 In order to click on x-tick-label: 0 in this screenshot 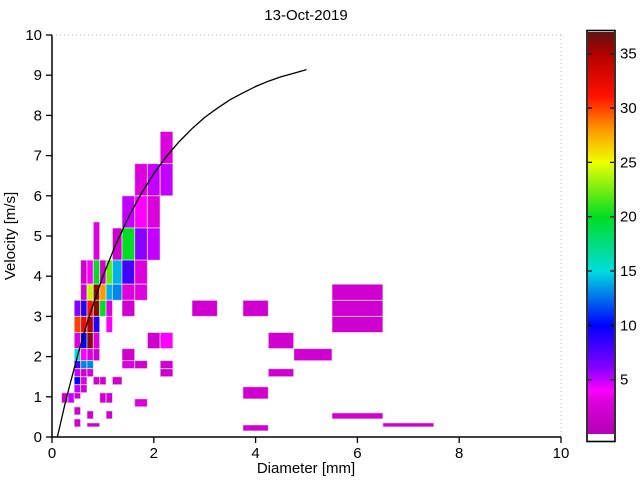, I will do `click(52, 453)`.